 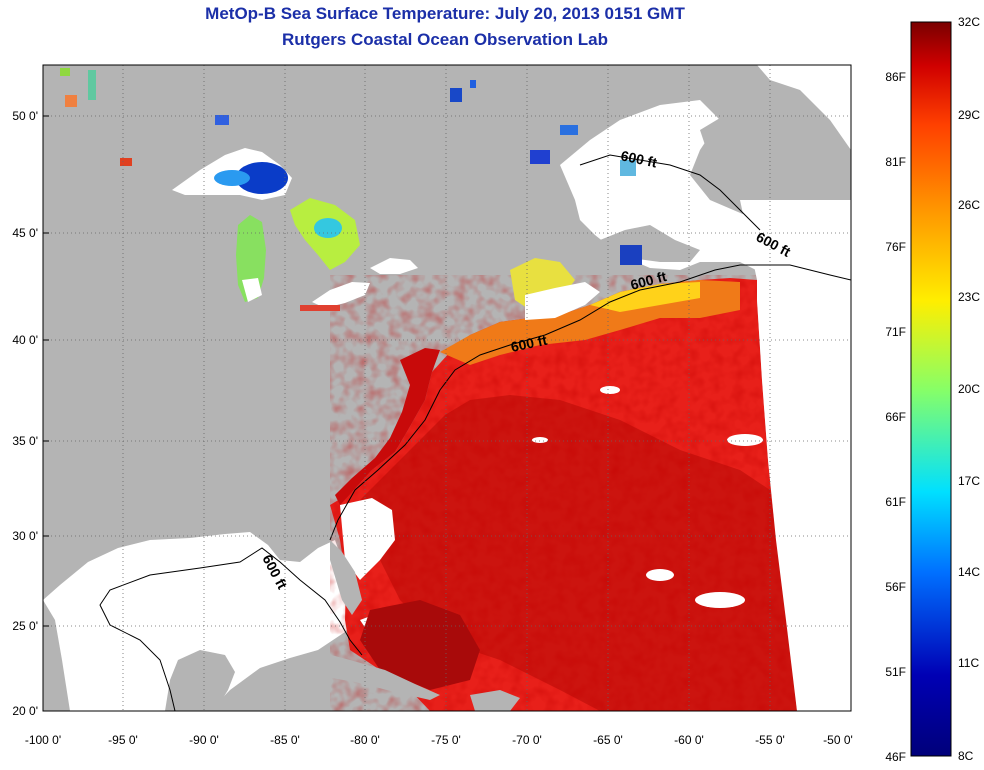 I want to click on bahamas-hot-water, so click(x=420, y=645).